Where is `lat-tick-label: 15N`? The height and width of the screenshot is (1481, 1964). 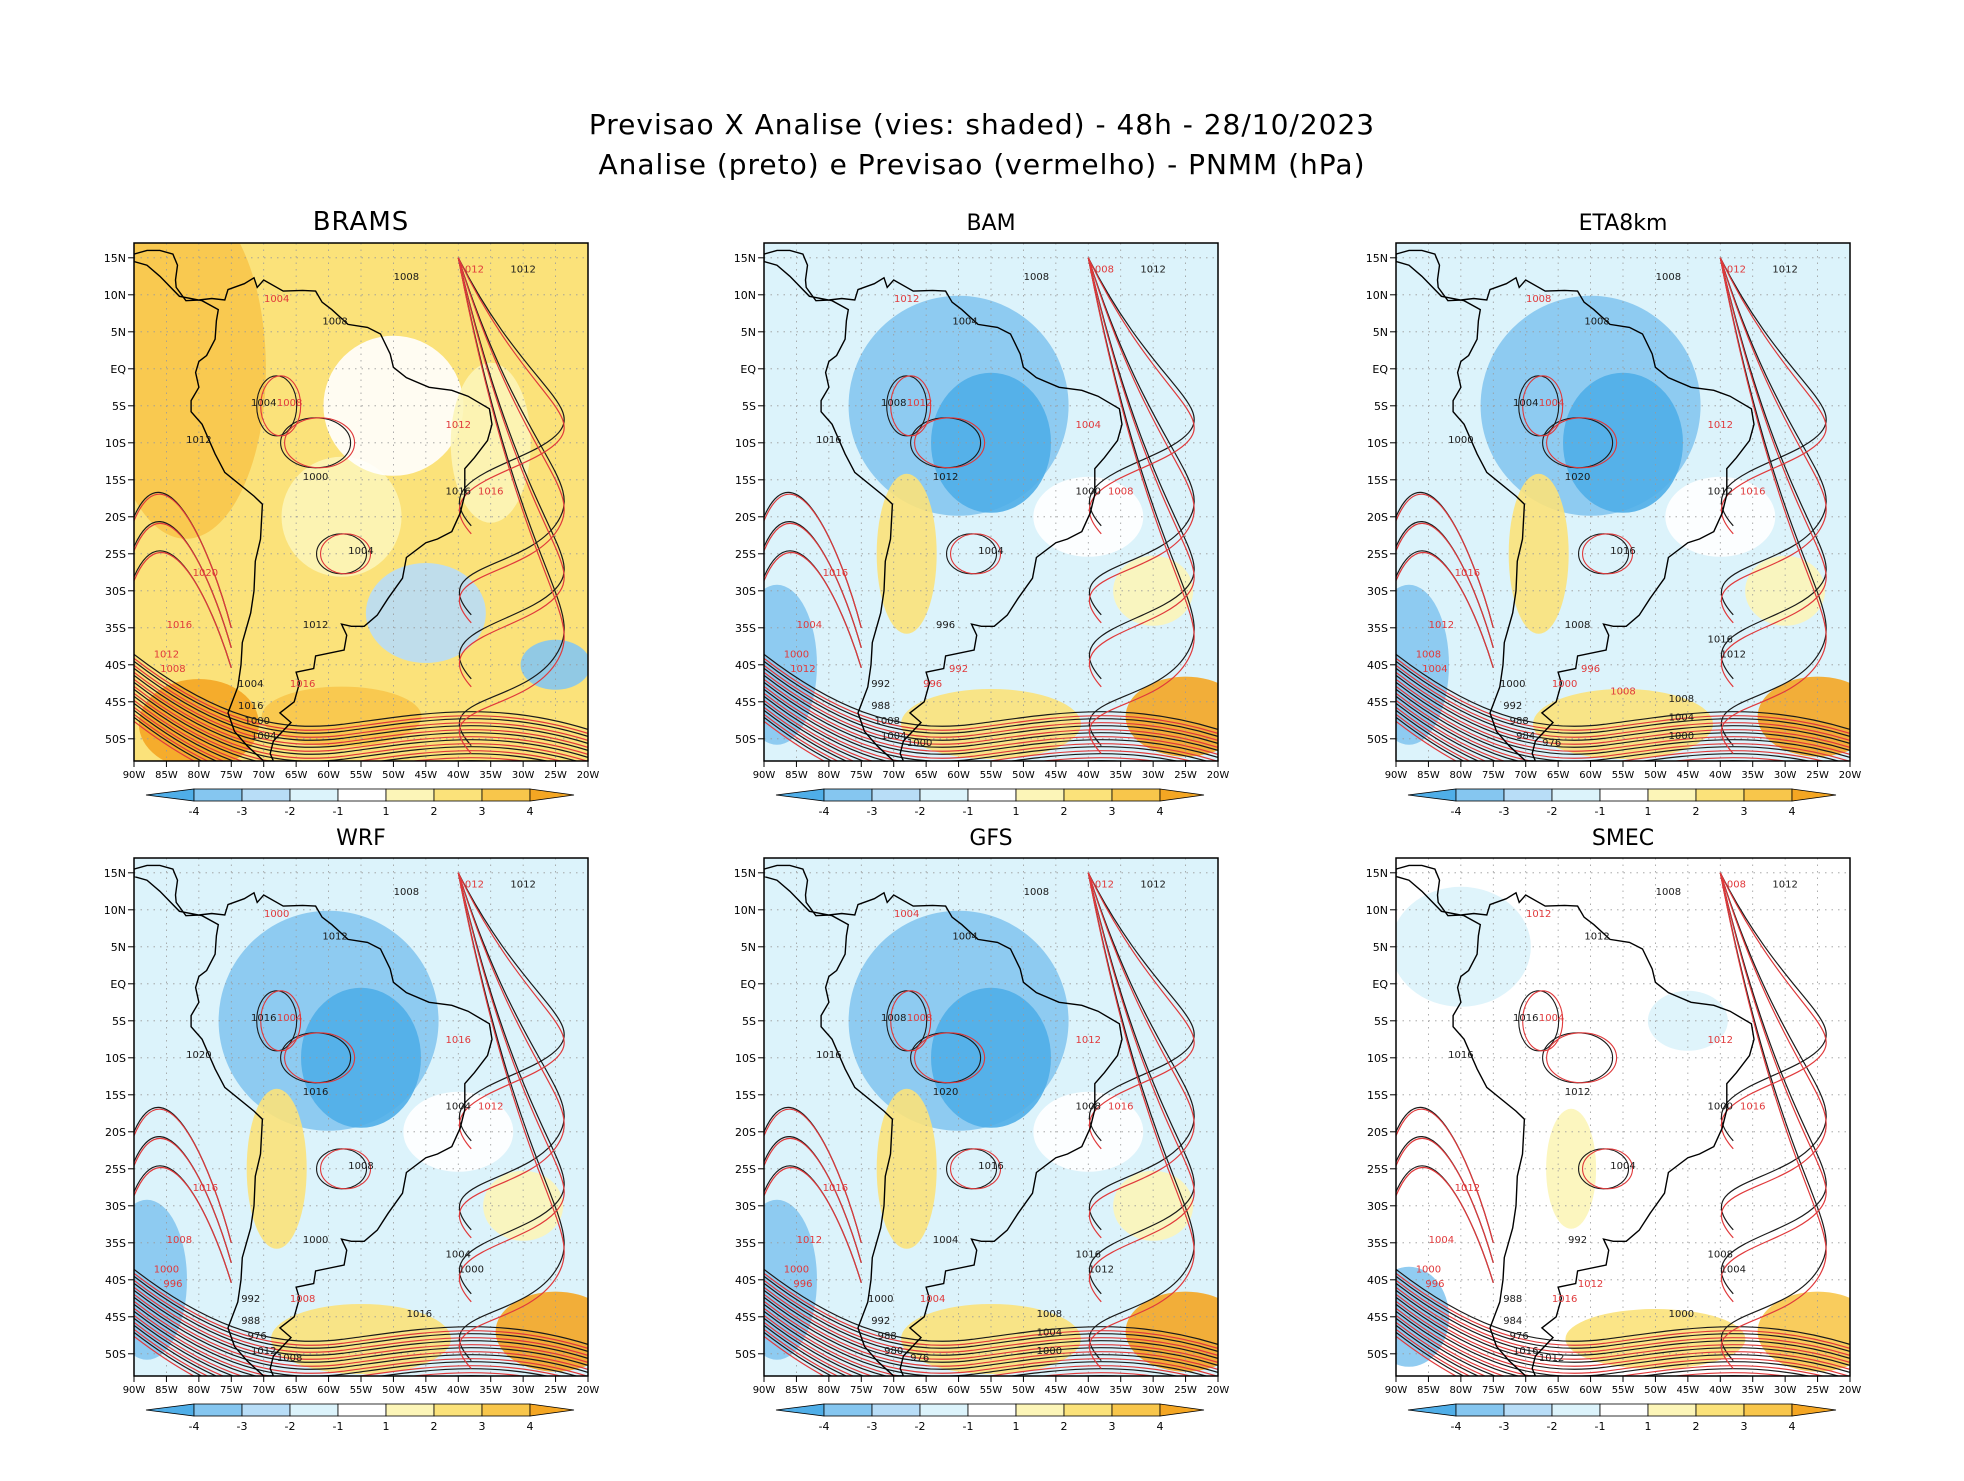
lat-tick-label: 15N is located at coordinates (115, 873).